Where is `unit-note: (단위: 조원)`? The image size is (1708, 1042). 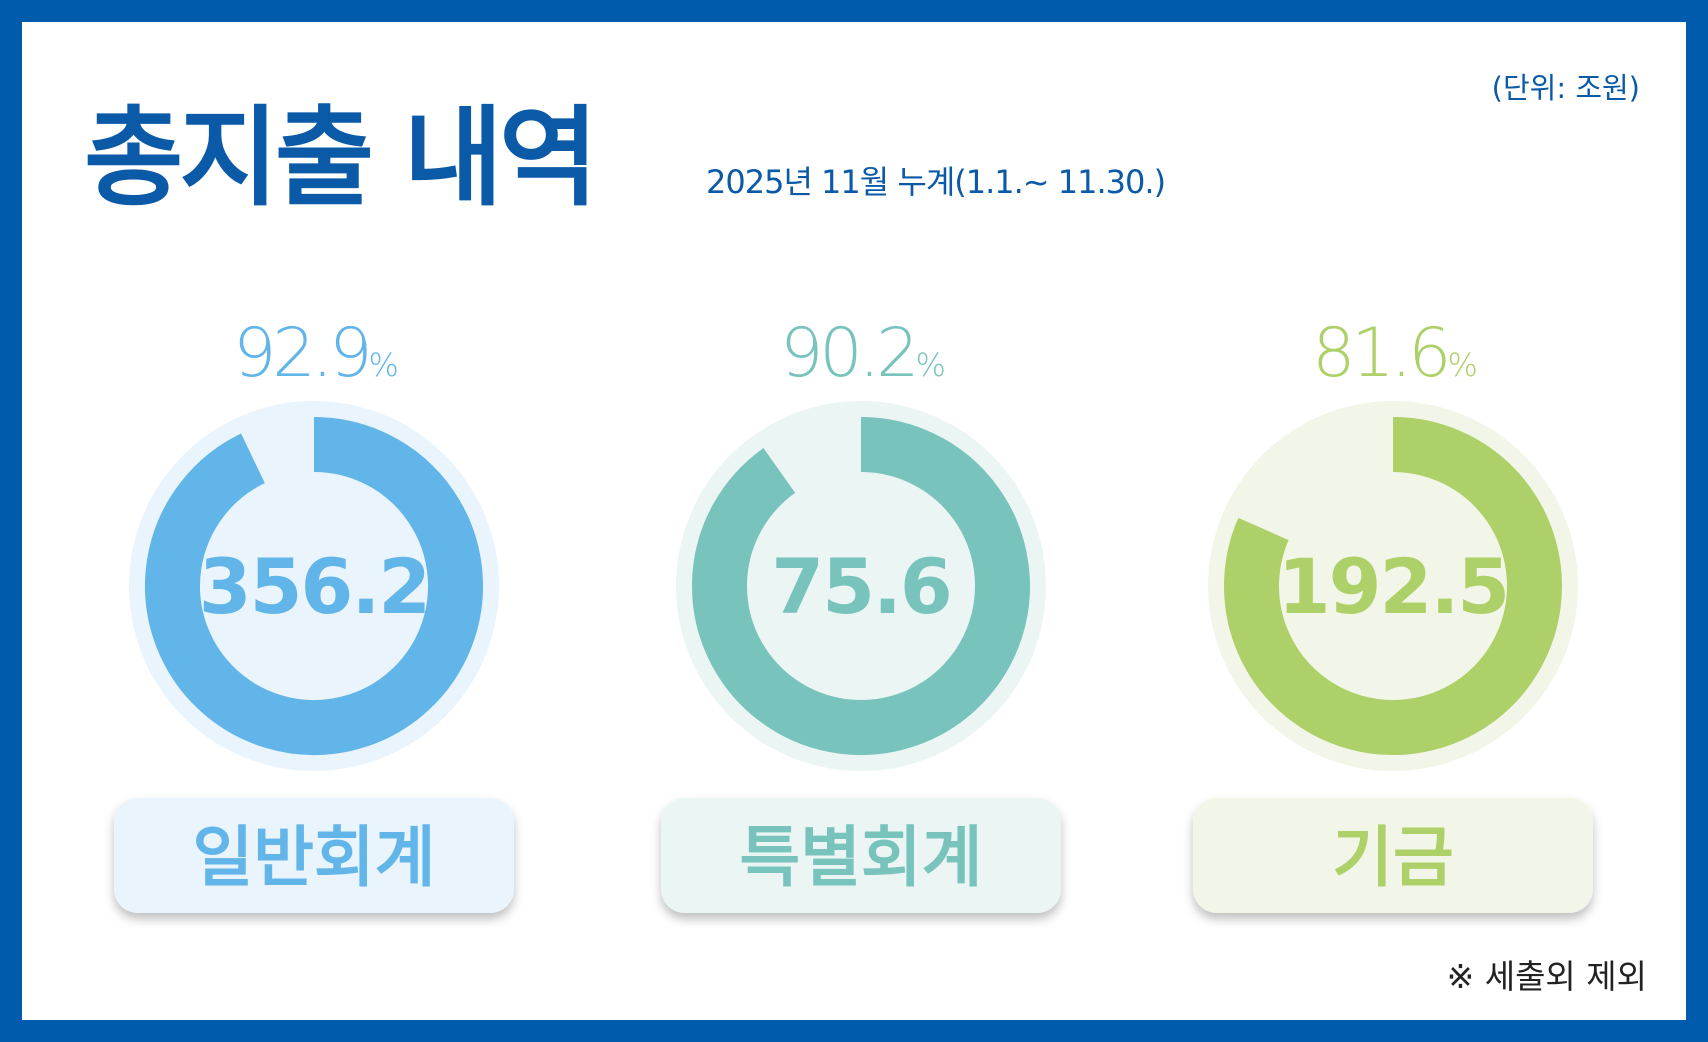 unit-note: (단위: 조원) is located at coordinates (1566, 88).